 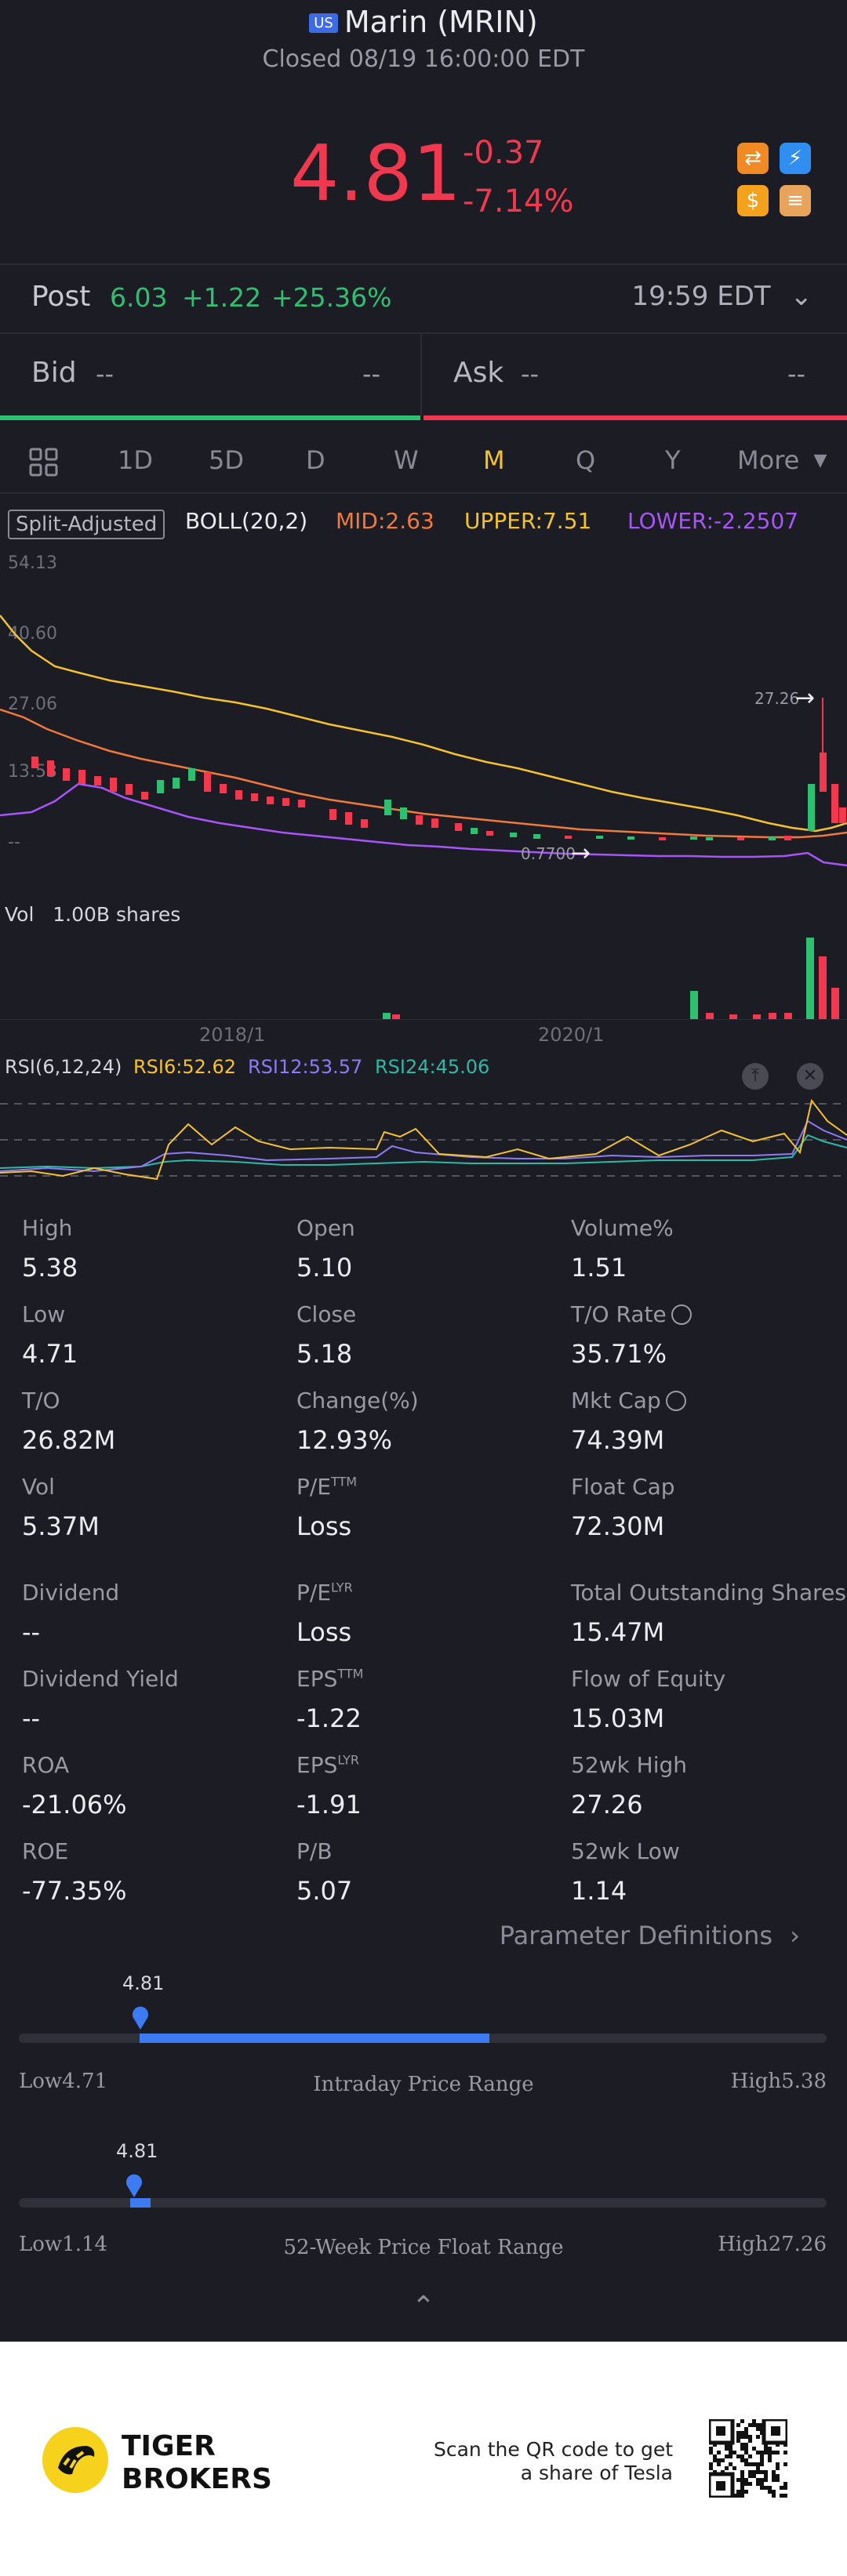 What do you see at coordinates (323, 23) in the screenshot?
I see `market-flag: US` at bounding box center [323, 23].